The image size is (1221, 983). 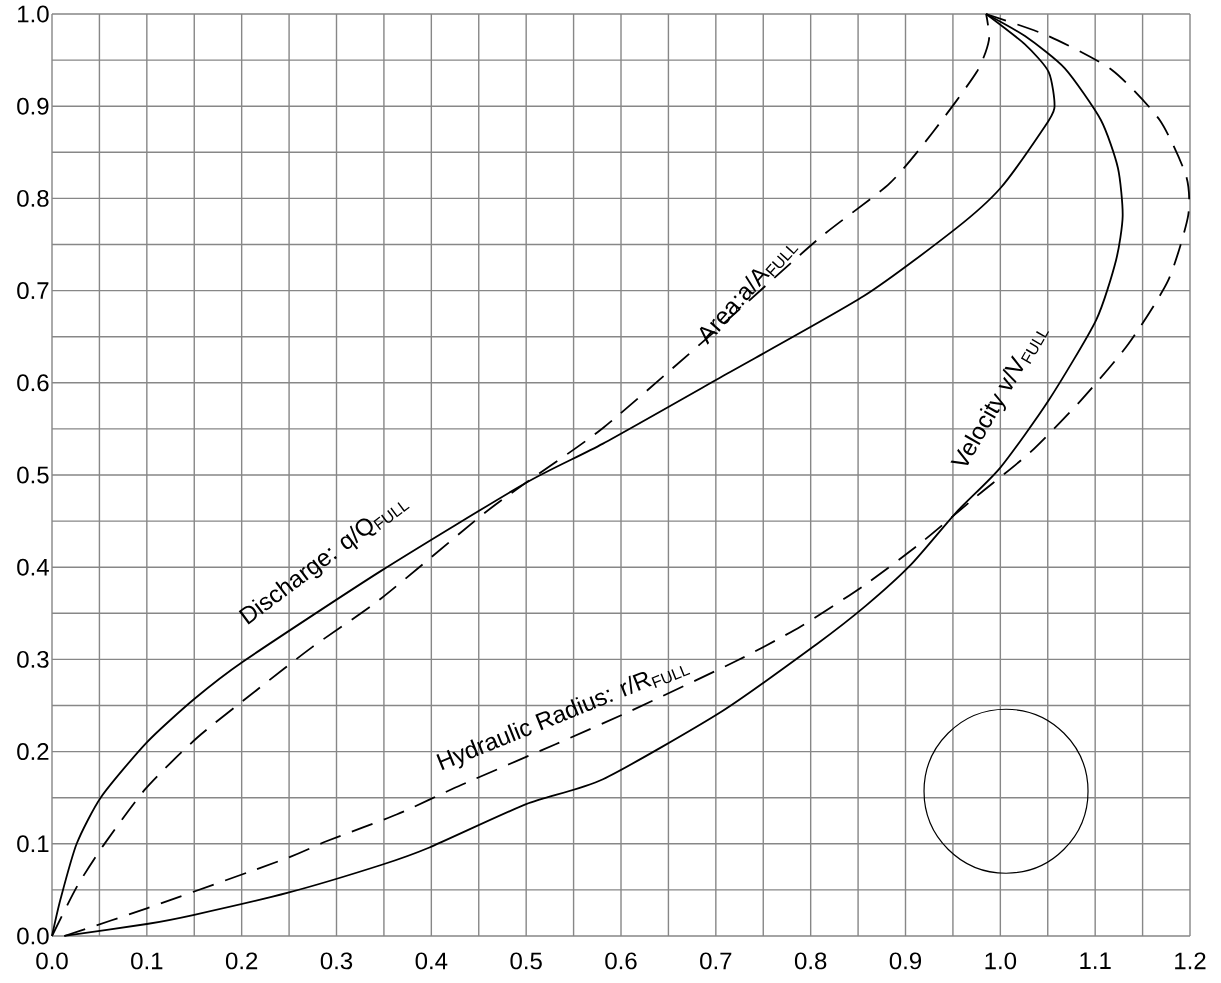 I want to click on x-tick-label: 0.5, so click(x=526, y=961).